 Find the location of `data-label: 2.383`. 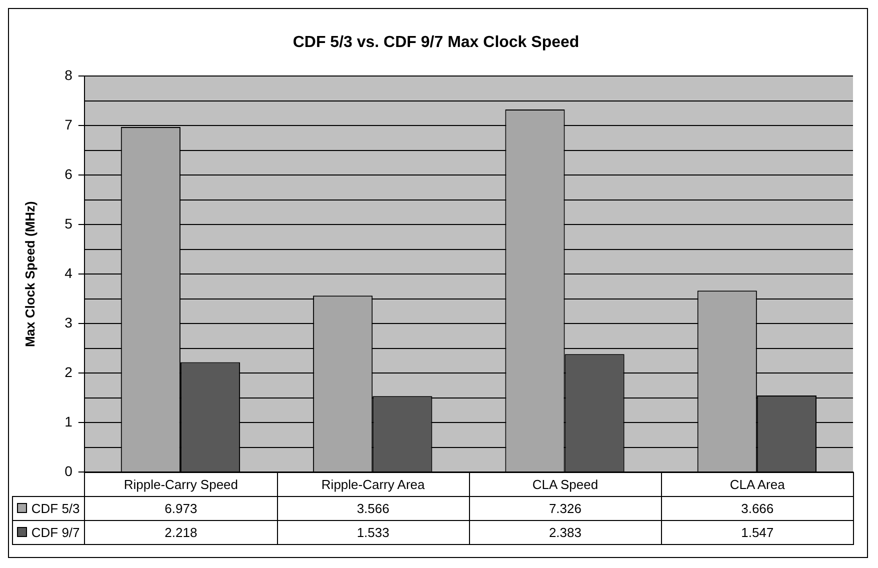

data-label: 2.383 is located at coordinates (565, 532).